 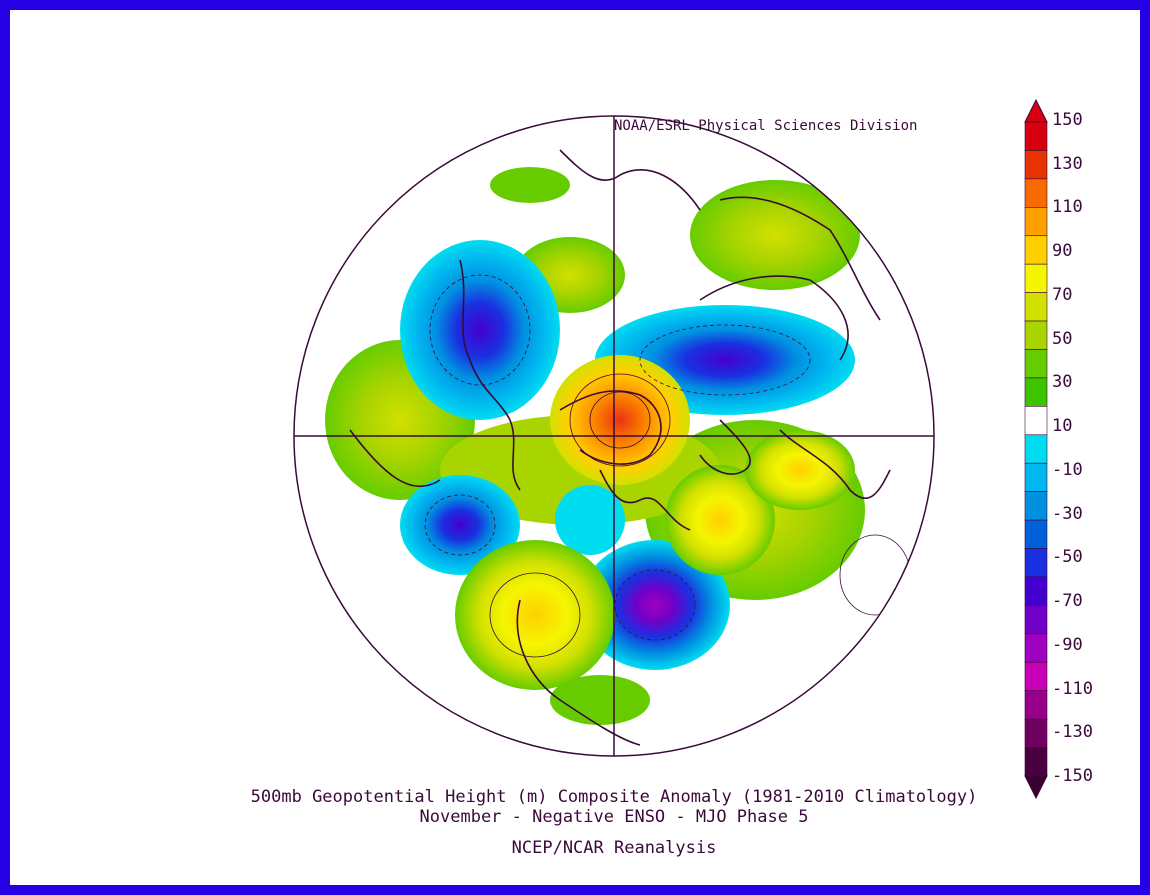 I want to click on colorbar-top-arrow, so click(x=1036, y=110).